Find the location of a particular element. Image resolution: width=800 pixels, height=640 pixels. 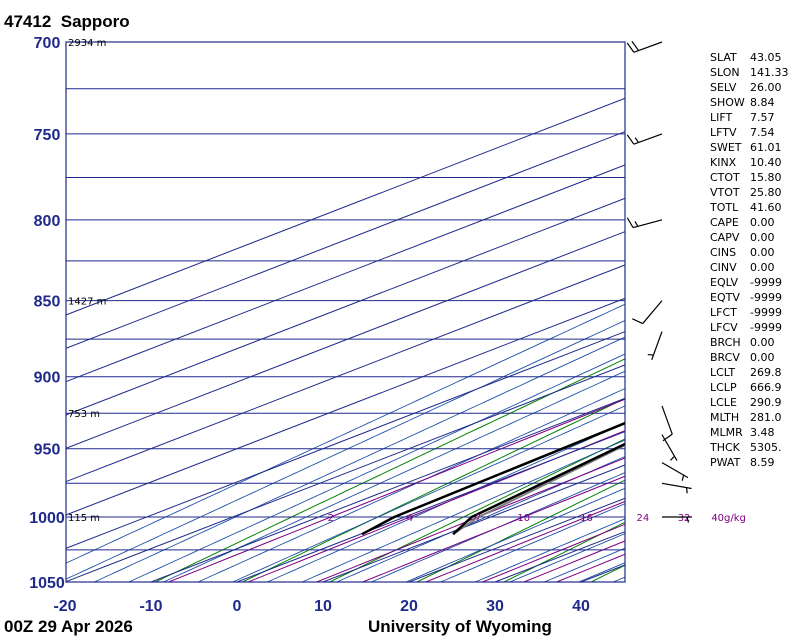

index-value: 26.00 is located at coordinates (766, 87).